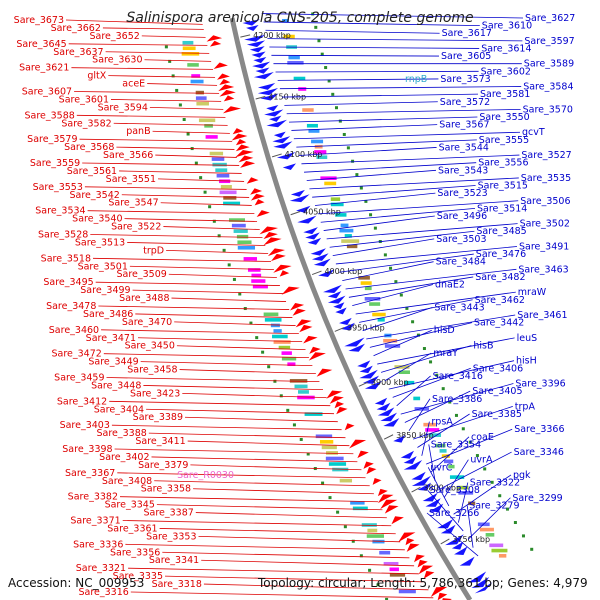 The image size is (600, 600). Describe the element at coordinates (500, 277) in the screenshot. I see `gene-label-right: Sare_3482` at that location.